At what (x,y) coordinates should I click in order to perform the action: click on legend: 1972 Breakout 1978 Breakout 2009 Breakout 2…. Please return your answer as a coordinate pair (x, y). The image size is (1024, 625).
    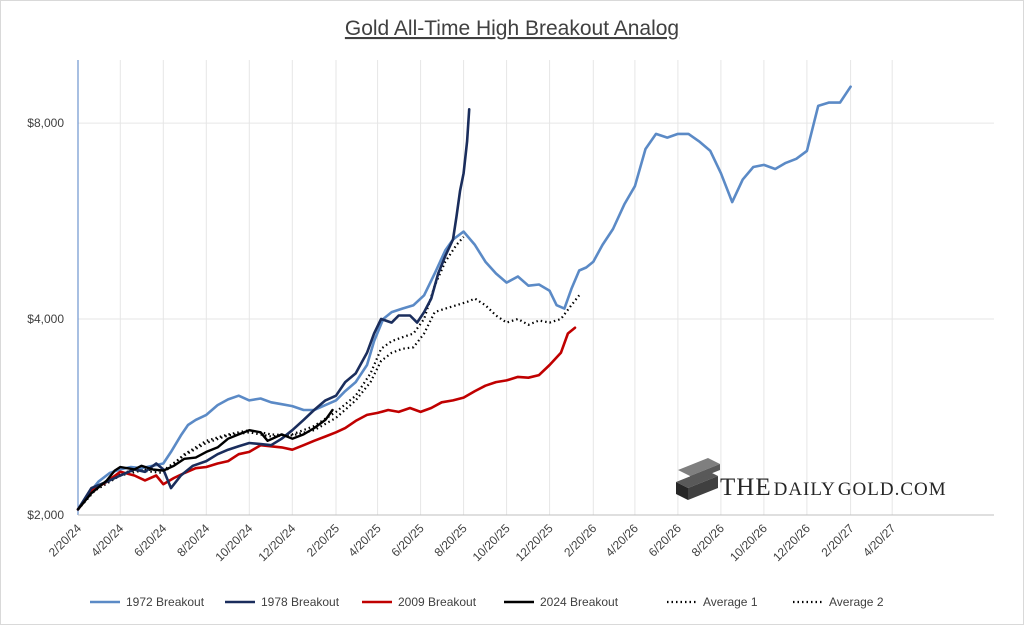
    Looking at the image, I should click on (487, 602).